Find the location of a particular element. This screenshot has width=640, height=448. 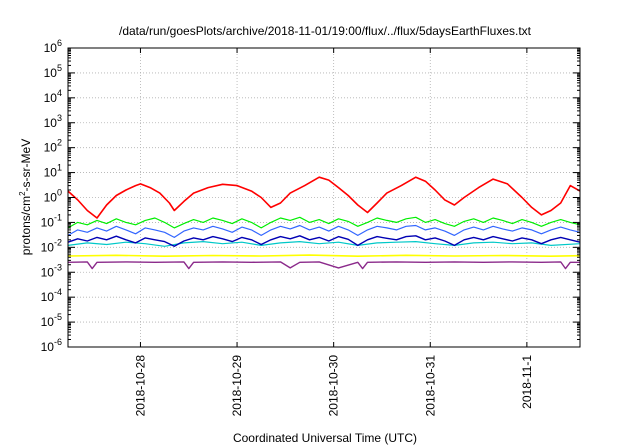

y-tick-label: 10⁴ is located at coordinates (53, 96).